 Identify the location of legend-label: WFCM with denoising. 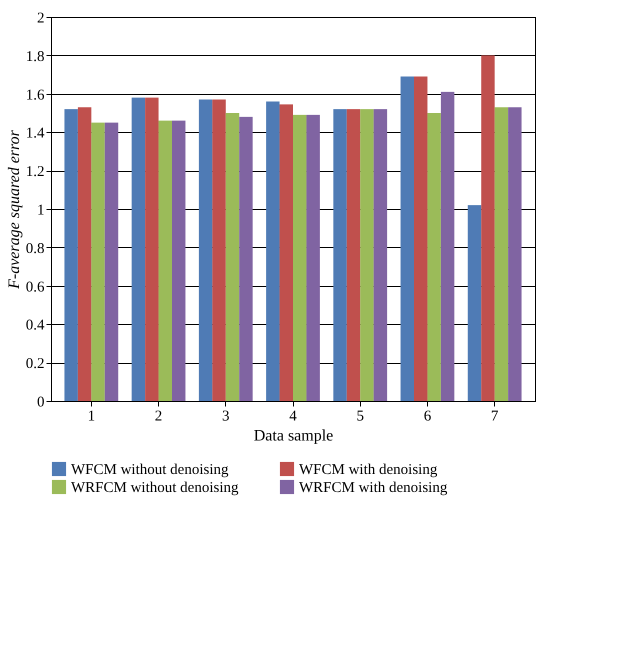
(368, 470).